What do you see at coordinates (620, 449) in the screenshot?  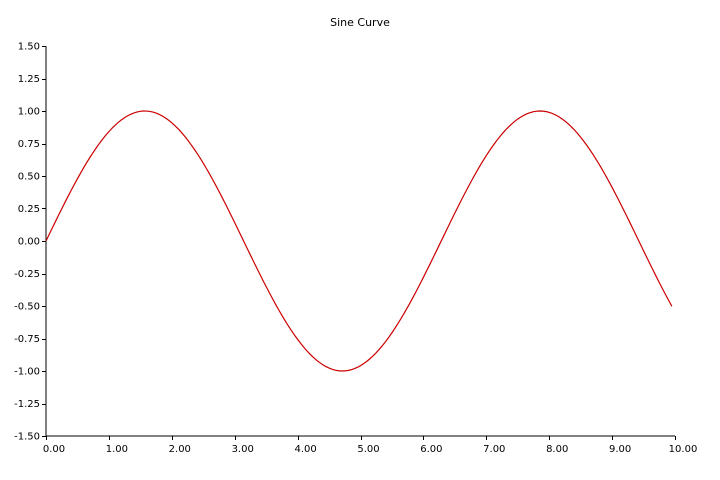 I see `x-tick-label: 9.00` at bounding box center [620, 449].